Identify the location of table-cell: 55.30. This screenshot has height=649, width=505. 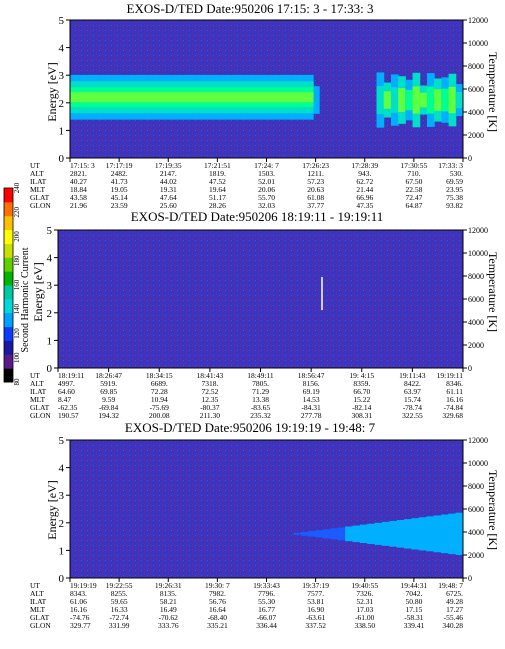
(266, 601).